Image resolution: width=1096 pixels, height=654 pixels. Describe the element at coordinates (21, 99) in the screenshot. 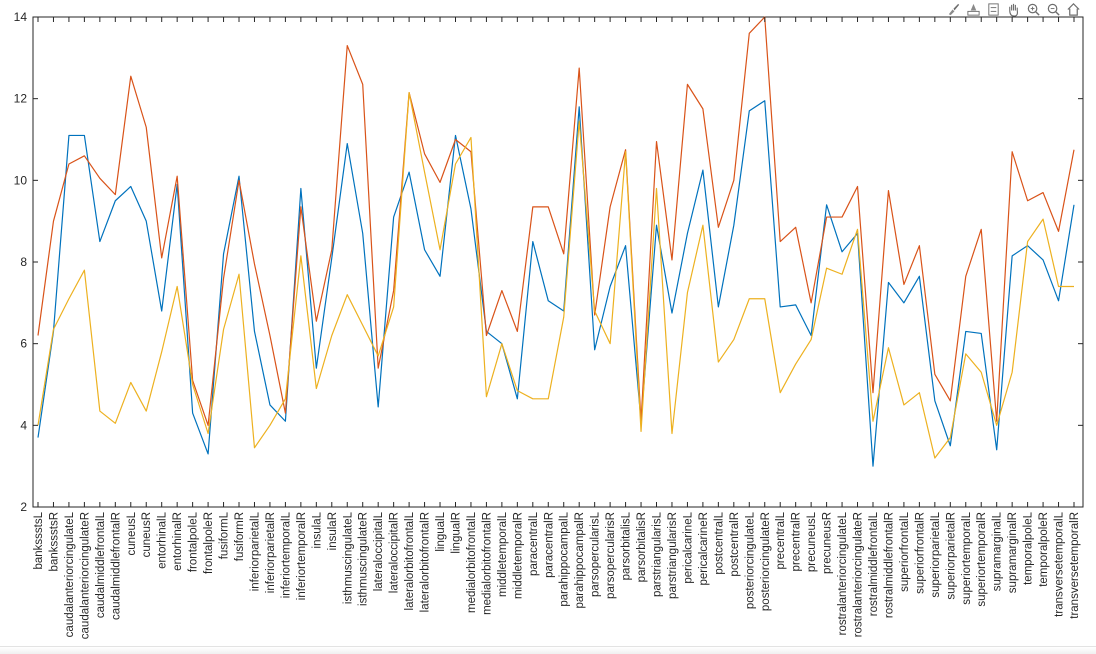

I see `y-tick-label: 12` at that location.